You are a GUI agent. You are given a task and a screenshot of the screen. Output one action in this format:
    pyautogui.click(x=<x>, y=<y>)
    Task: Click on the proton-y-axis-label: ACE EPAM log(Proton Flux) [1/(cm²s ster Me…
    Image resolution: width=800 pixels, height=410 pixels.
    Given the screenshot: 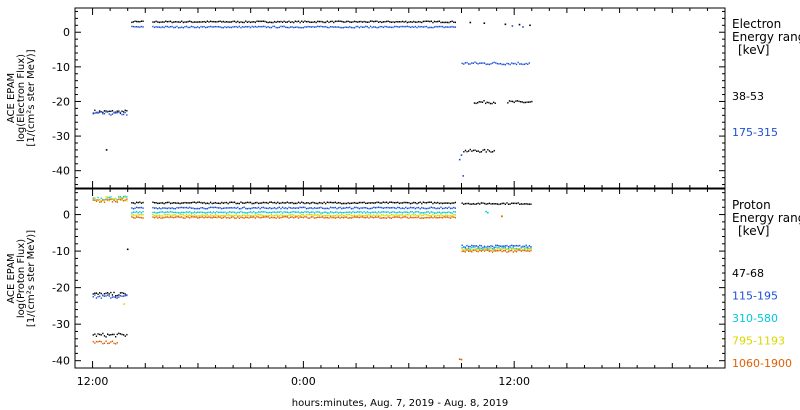 What is the action you would take?
    pyautogui.click(x=21, y=278)
    